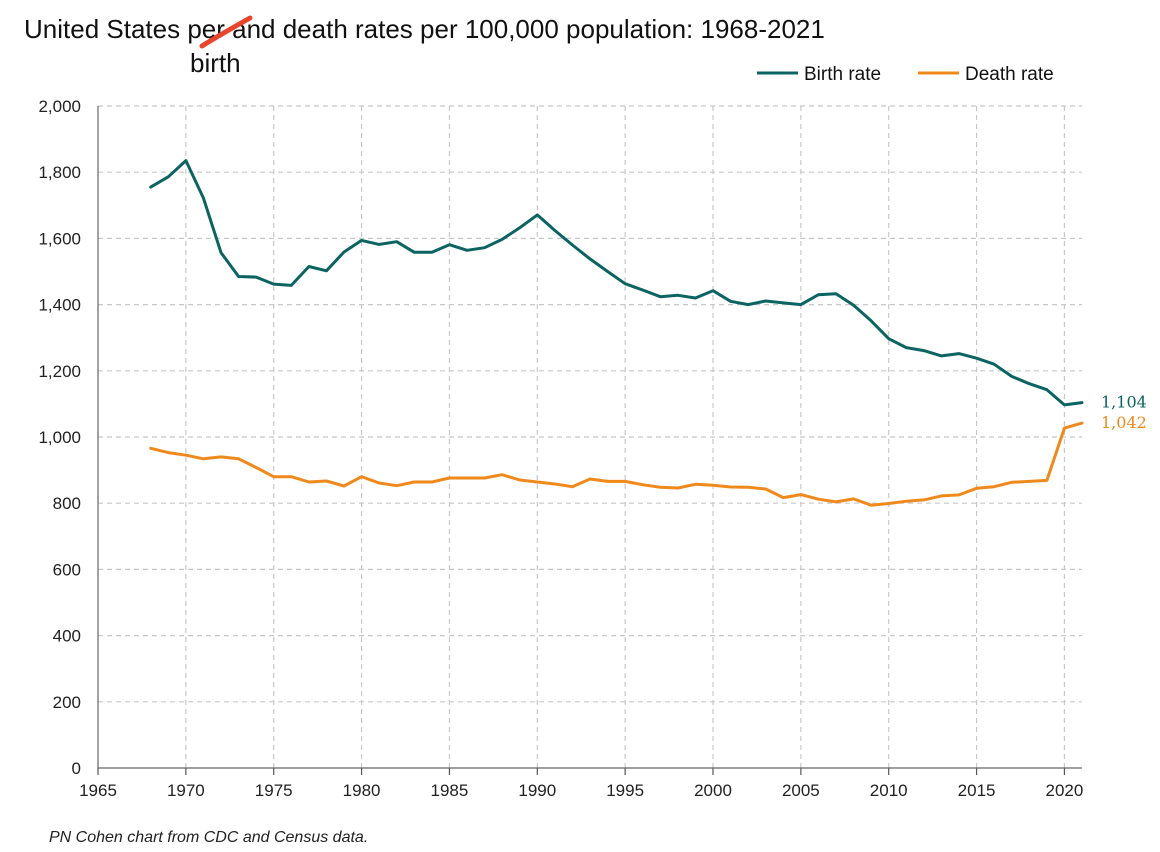  I want to click on title-part-before: United States, so click(105, 29).